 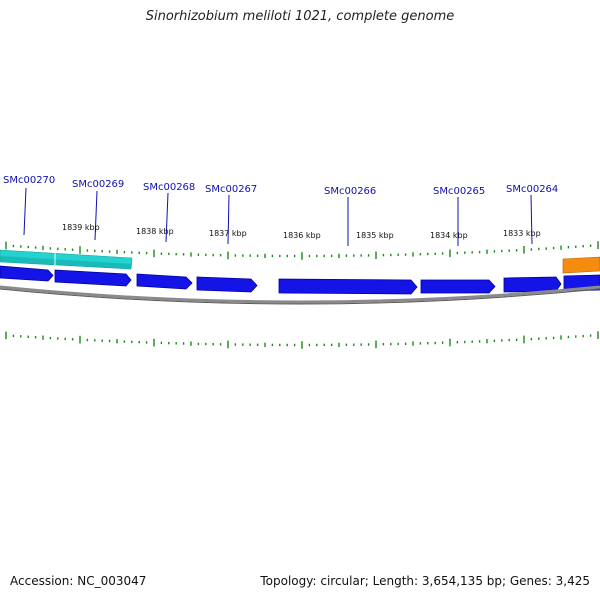 I want to click on genome-backbone-shadow, so click(x=300, y=296).